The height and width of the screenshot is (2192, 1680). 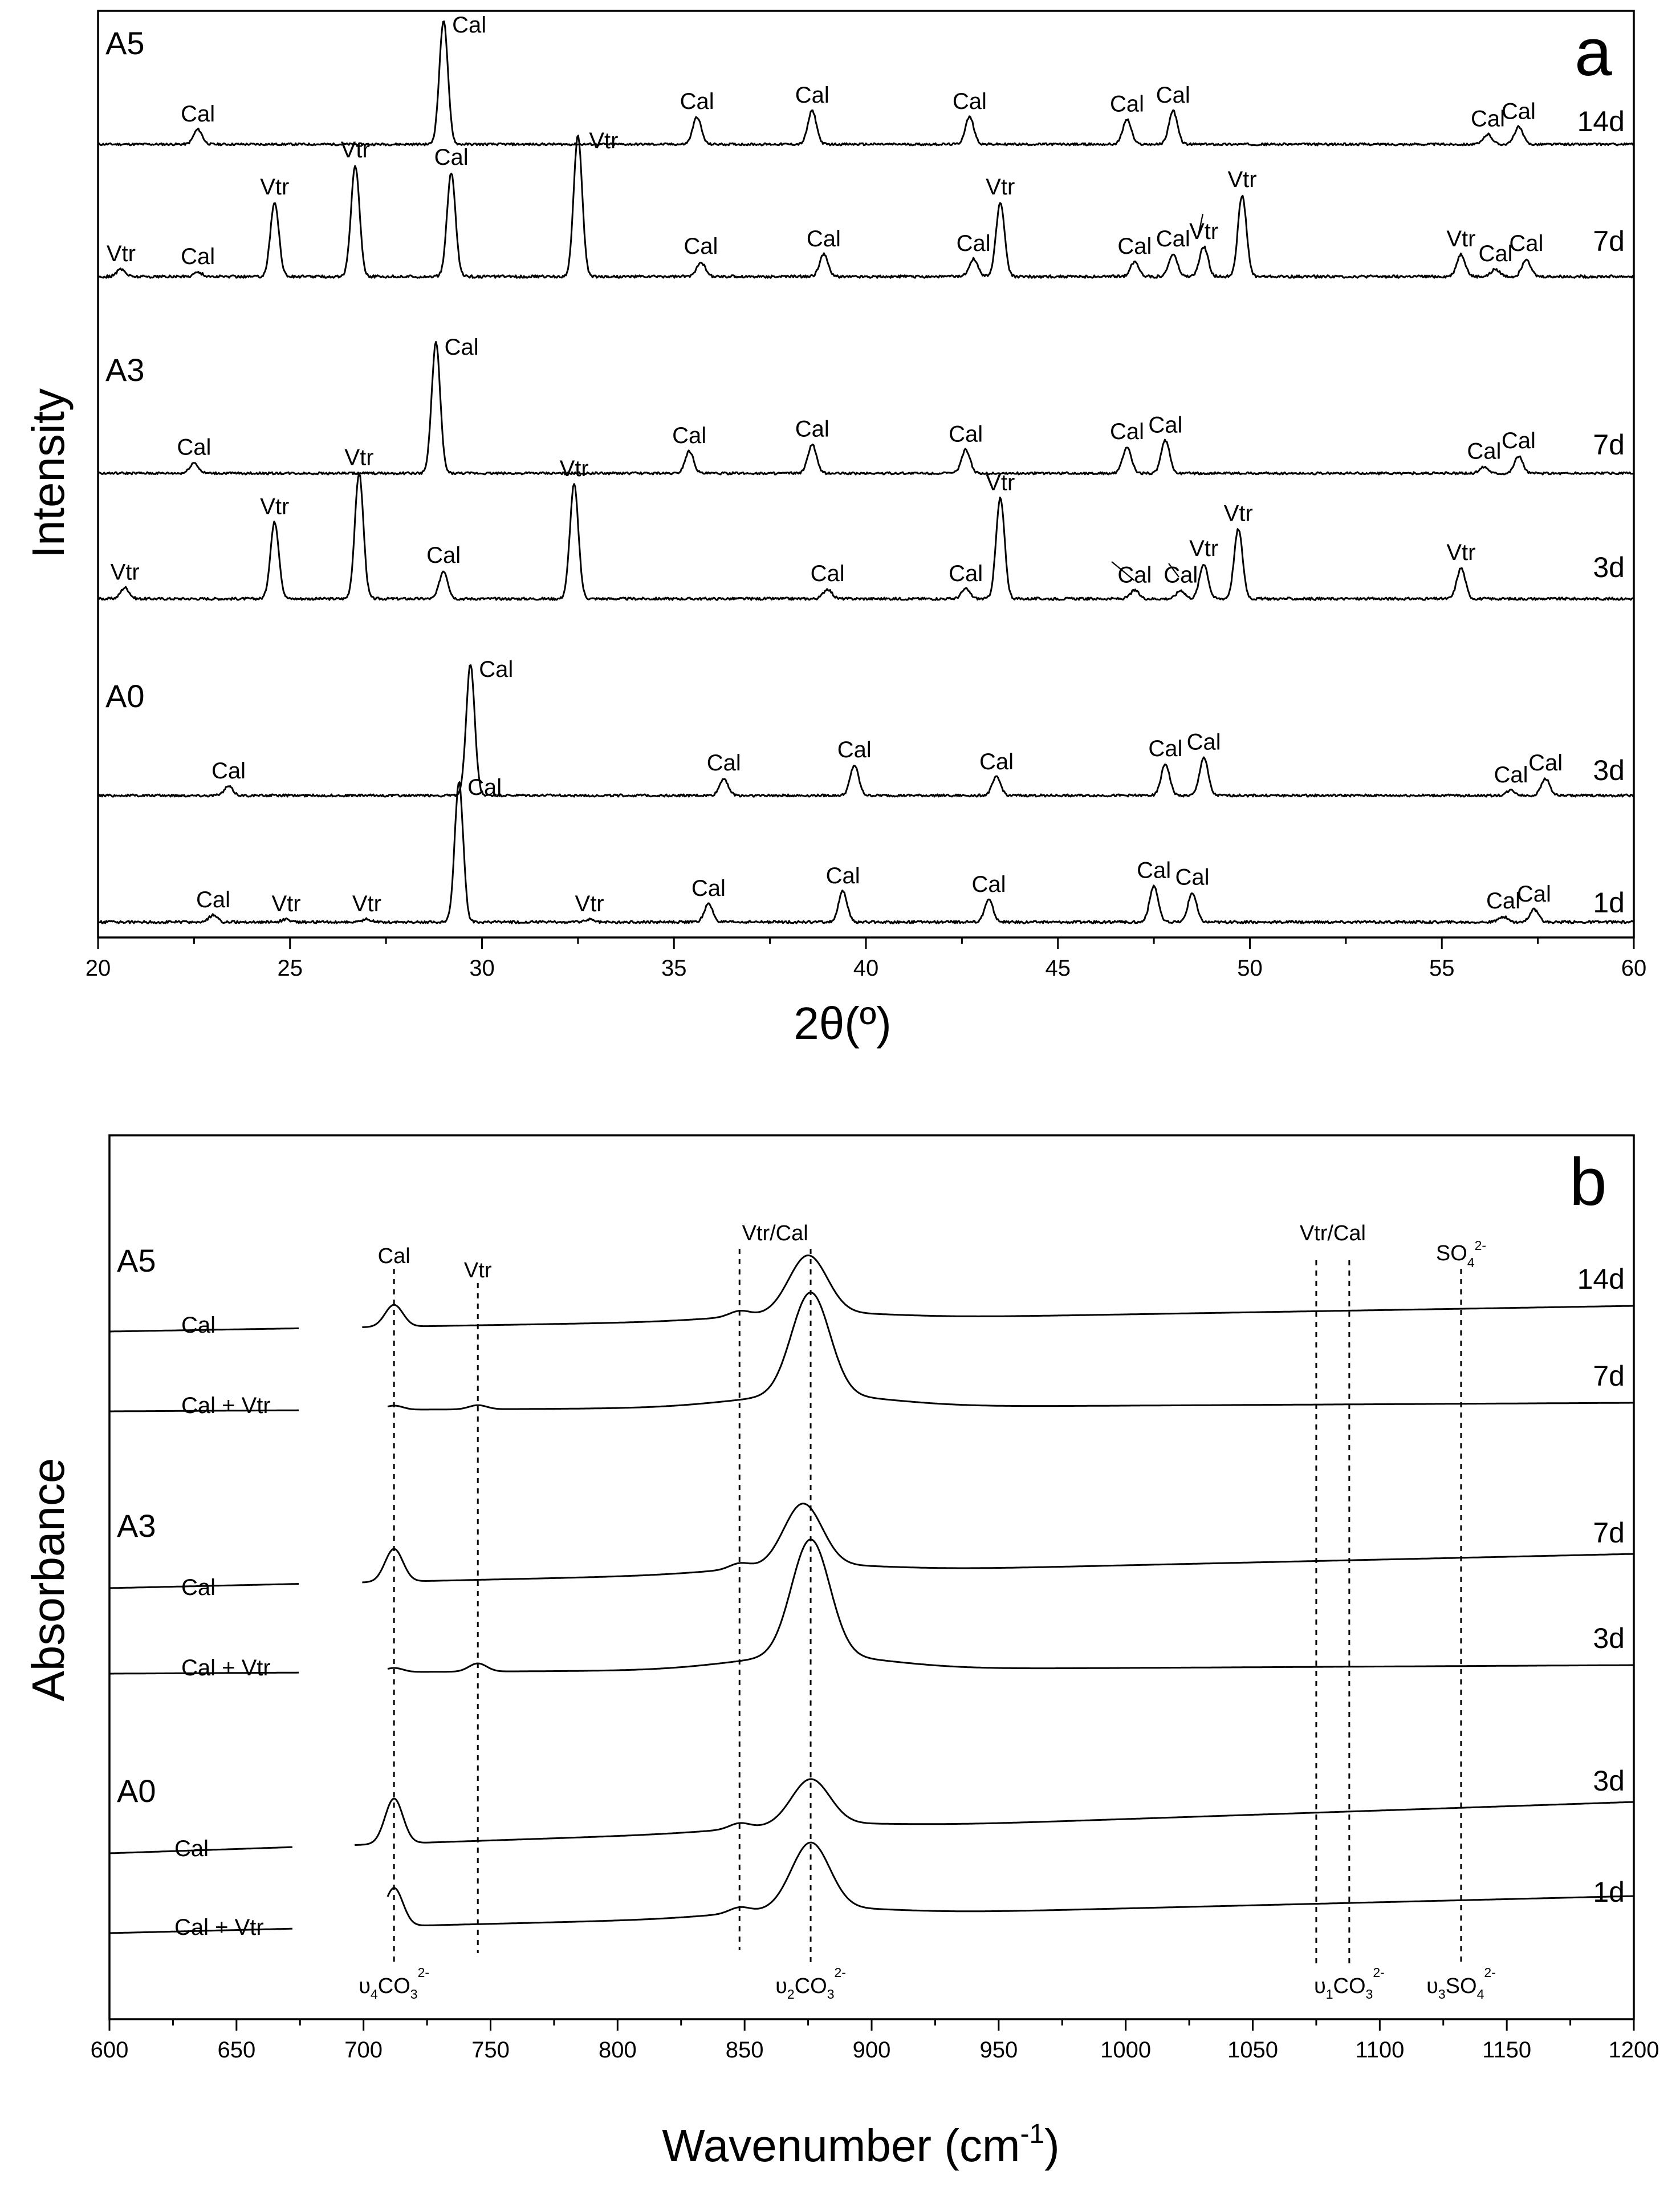 What do you see at coordinates (1460, 552) in the screenshot?
I see `peak-label-a3-3d-12: Vtr` at bounding box center [1460, 552].